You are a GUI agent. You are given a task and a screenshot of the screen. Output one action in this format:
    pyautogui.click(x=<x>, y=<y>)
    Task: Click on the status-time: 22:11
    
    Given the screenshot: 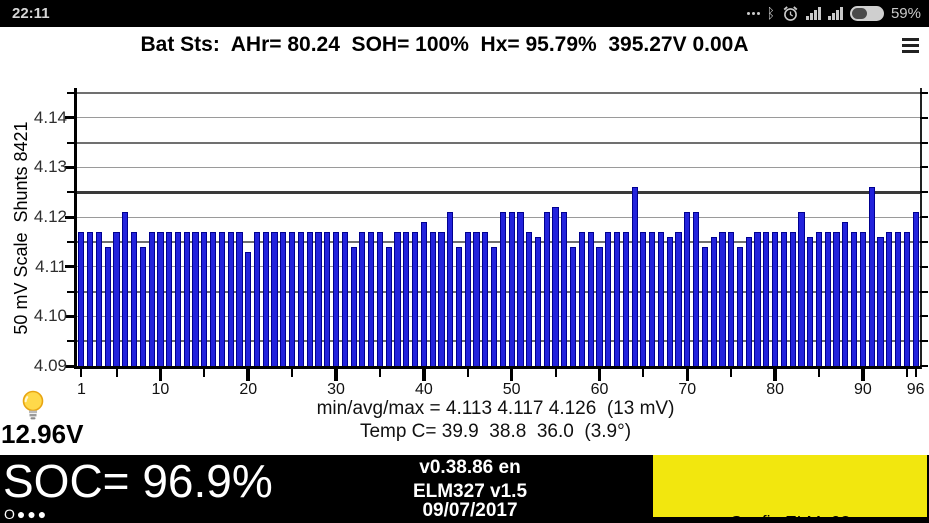 What is the action you would take?
    pyautogui.click(x=31, y=13)
    